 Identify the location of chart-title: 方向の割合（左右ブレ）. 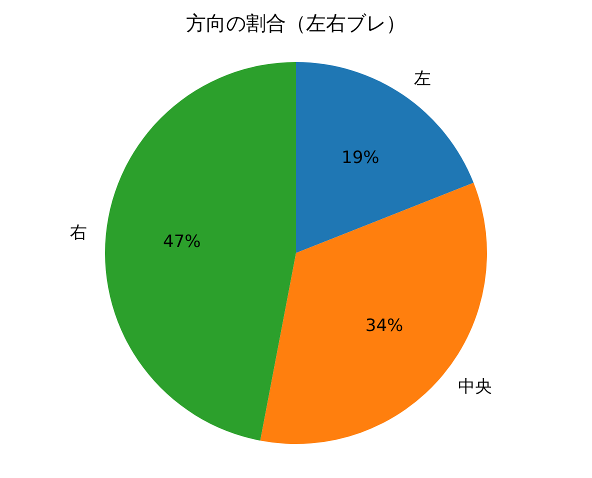
(296, 23).